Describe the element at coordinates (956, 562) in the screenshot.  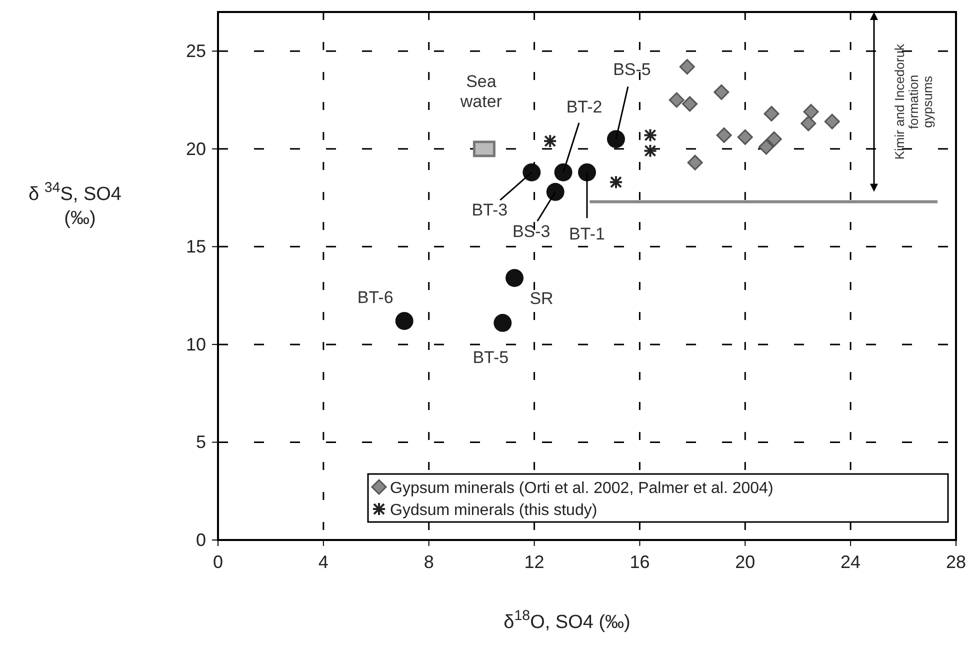
I see `x-tick-label: 28` at that location.